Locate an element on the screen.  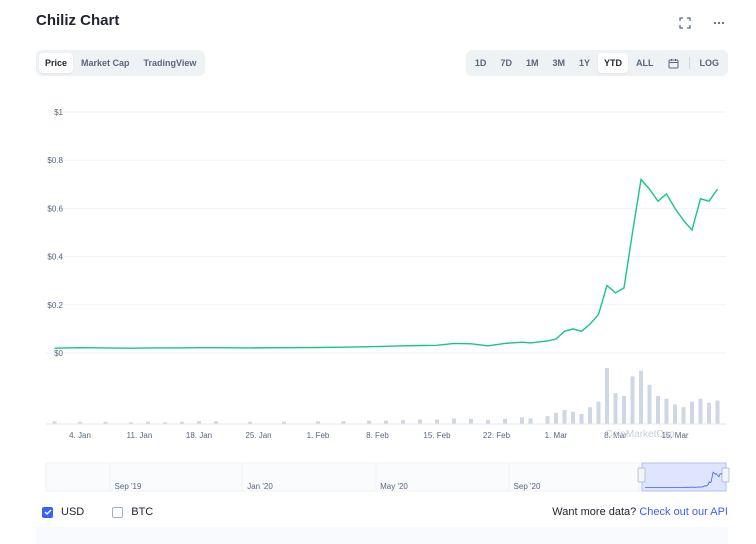
api-promo: Want more data? Check out our API is located at coordinates (640, 512).